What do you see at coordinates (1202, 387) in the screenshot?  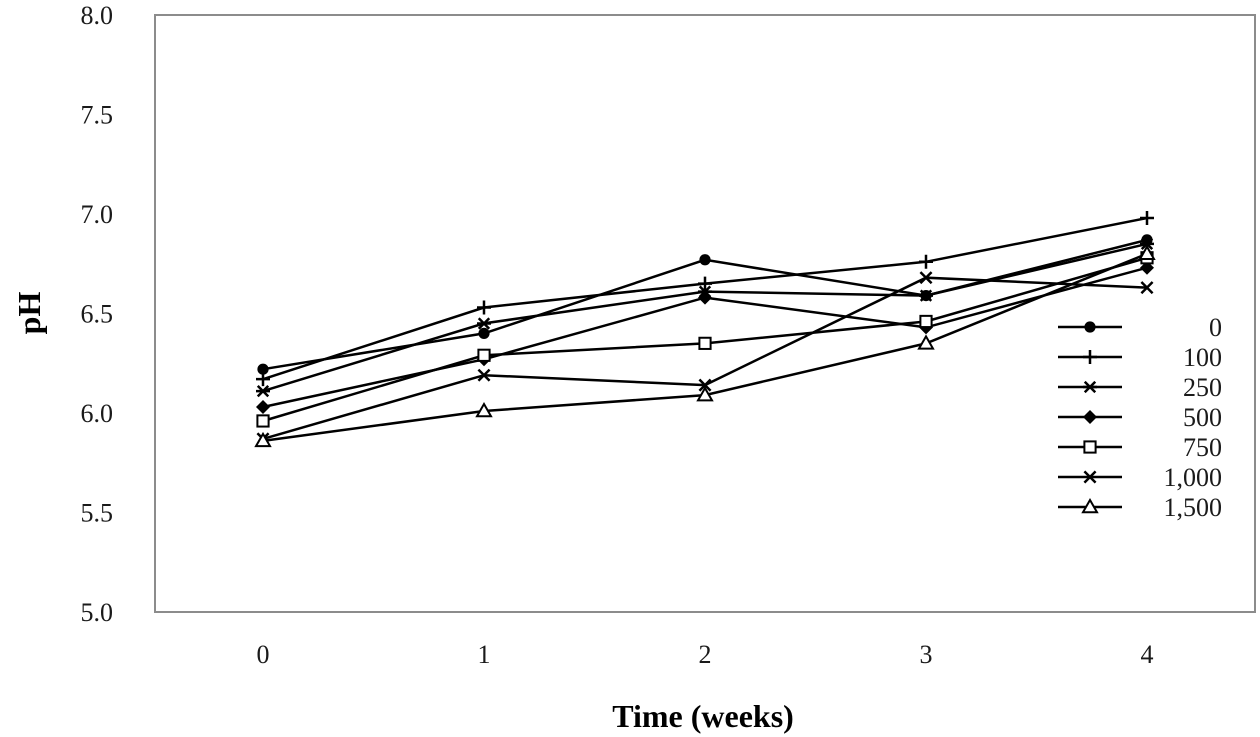 I see `legend-label: 250` at bounding box center [1202, 387].